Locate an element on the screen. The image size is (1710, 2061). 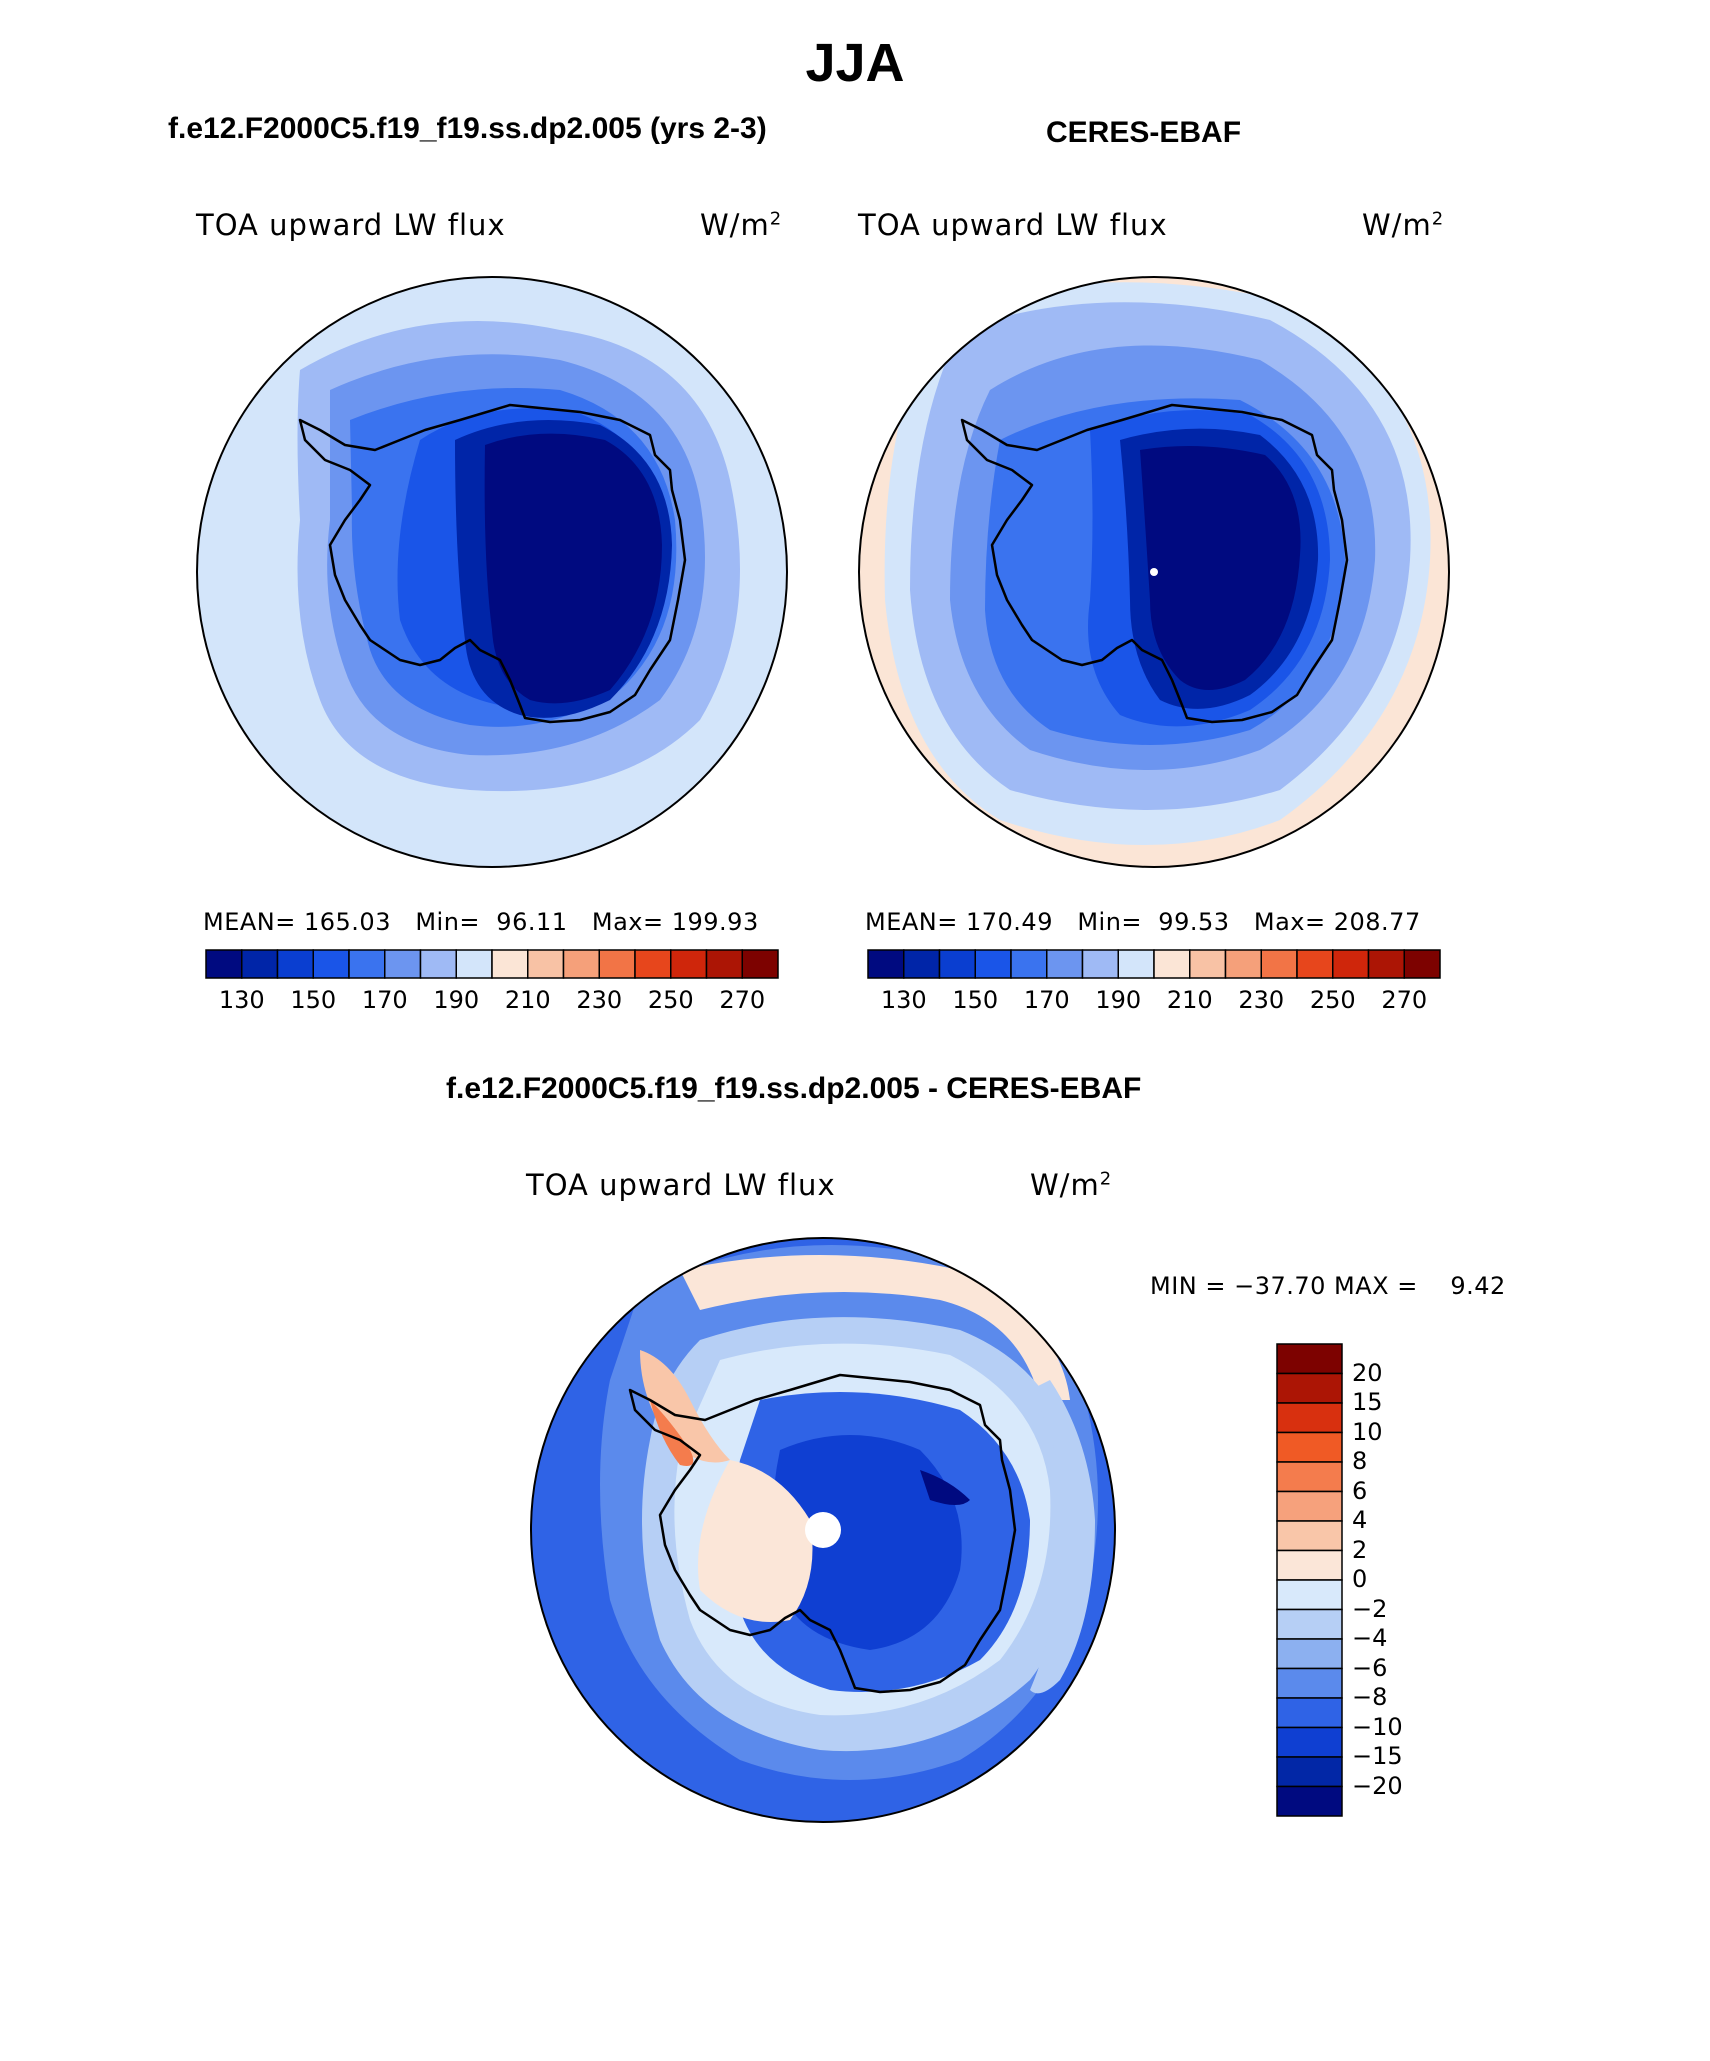
difference-colorbar-tick: −4 is located at coordinates (1370, 1638).